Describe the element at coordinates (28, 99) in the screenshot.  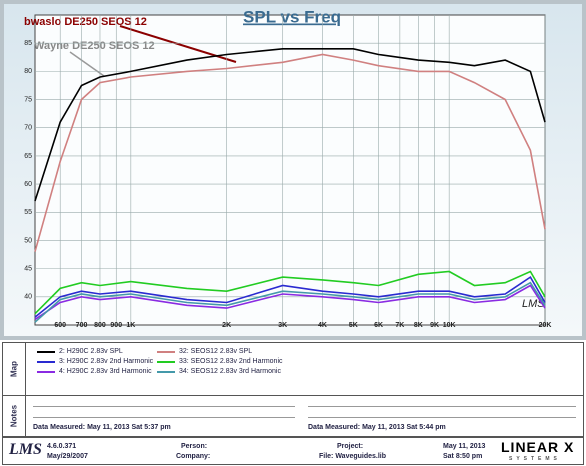
I see `y-tick-label: 75` at that location.